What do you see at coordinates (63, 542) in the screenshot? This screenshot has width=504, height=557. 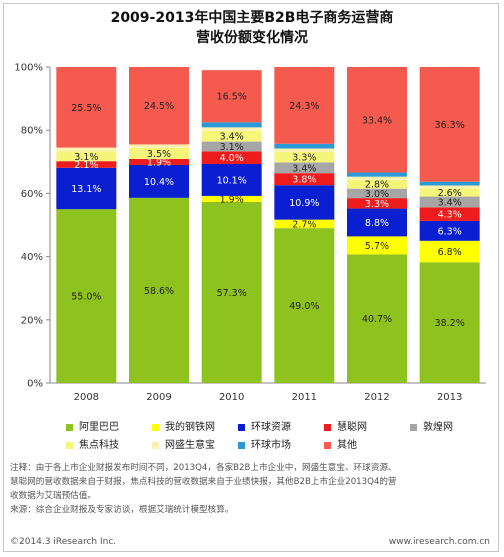 I see `copyright: ©2014.3 iResearch Inc.` at bounding box center [63, 542].